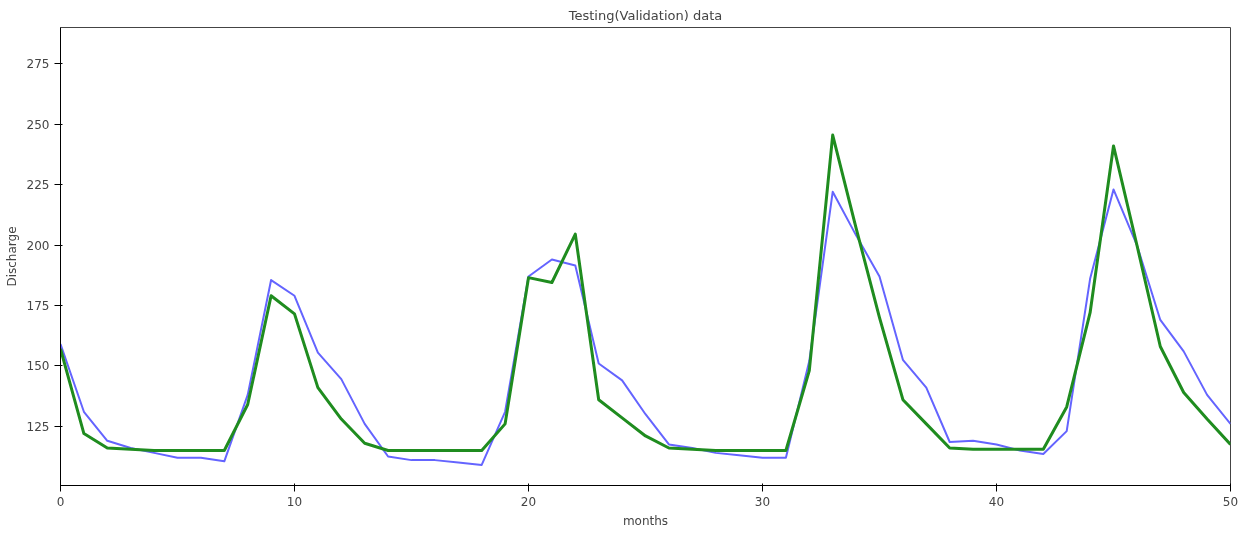 This screenshot has width=1256, height=535. I want to click on y-tick-label: 175, so click(38, 305).